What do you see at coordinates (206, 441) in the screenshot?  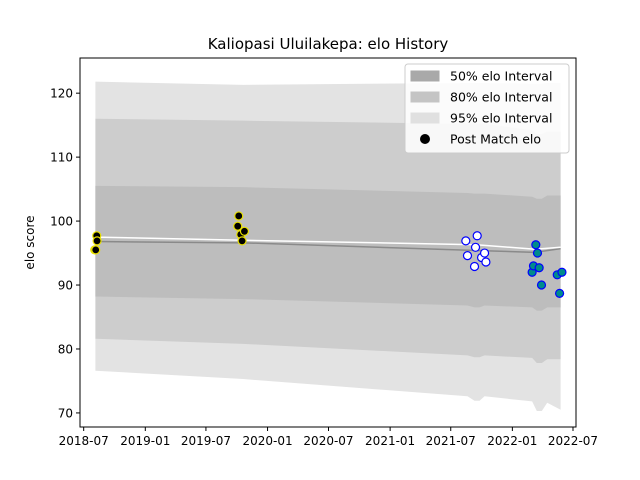 I see `x-tick-label: 2019-07` at bounding box center [206, 441].